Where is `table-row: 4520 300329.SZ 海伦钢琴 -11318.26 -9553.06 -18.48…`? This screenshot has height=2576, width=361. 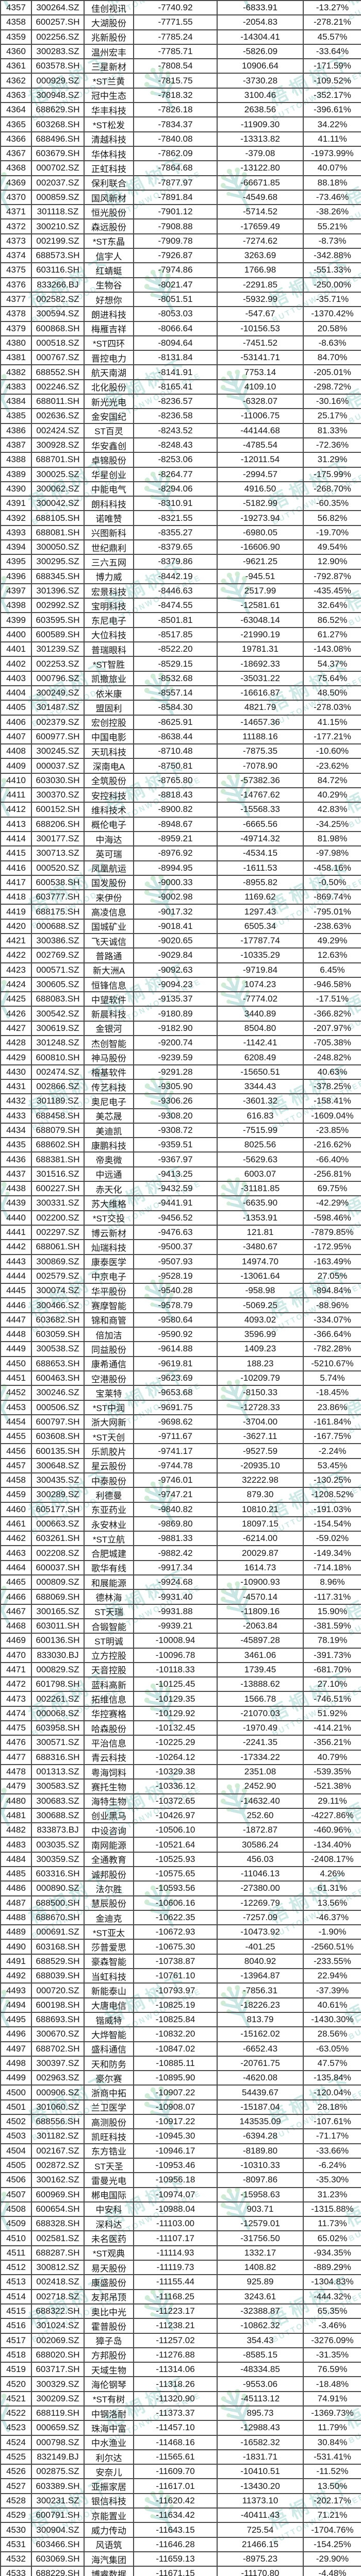
table-row: 4520 300329.SZ 海伦钢琴 -11318.26 -9553.06 -18.48… is located at coordinates (180, 2384).